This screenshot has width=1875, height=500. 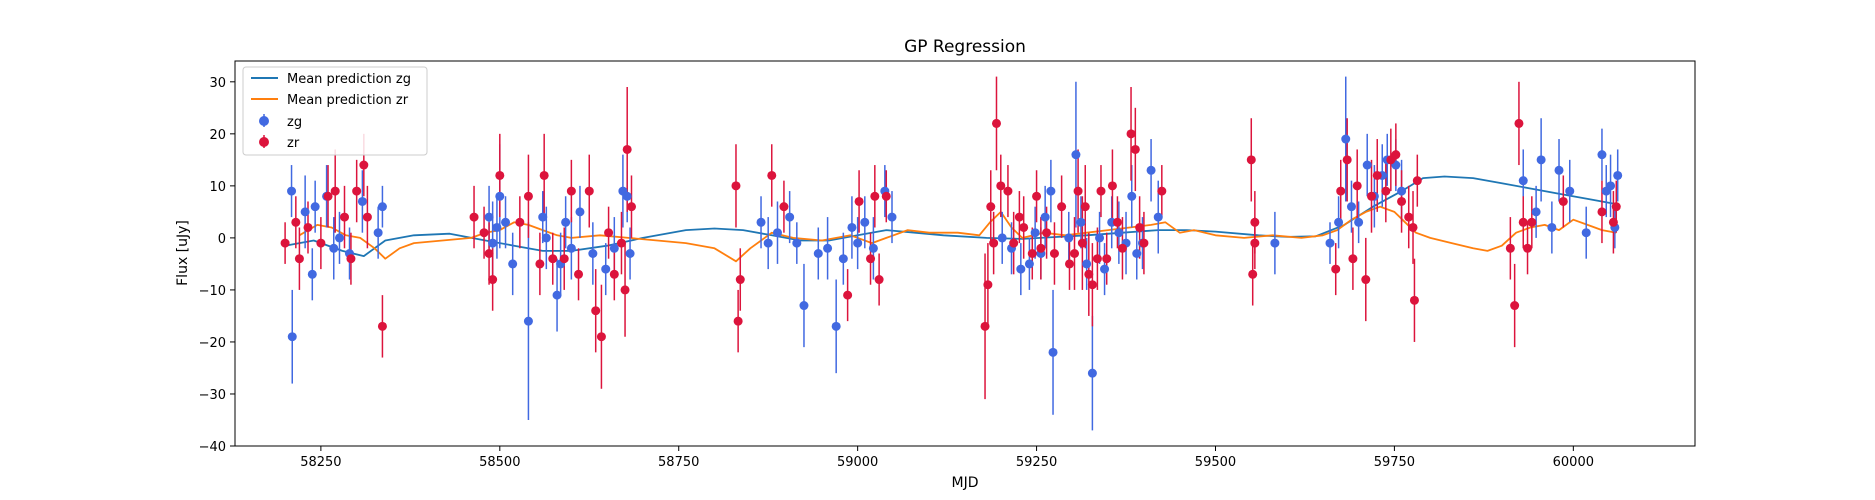 I want to click on y-tick-label: −20, so click(x=212, y=343).